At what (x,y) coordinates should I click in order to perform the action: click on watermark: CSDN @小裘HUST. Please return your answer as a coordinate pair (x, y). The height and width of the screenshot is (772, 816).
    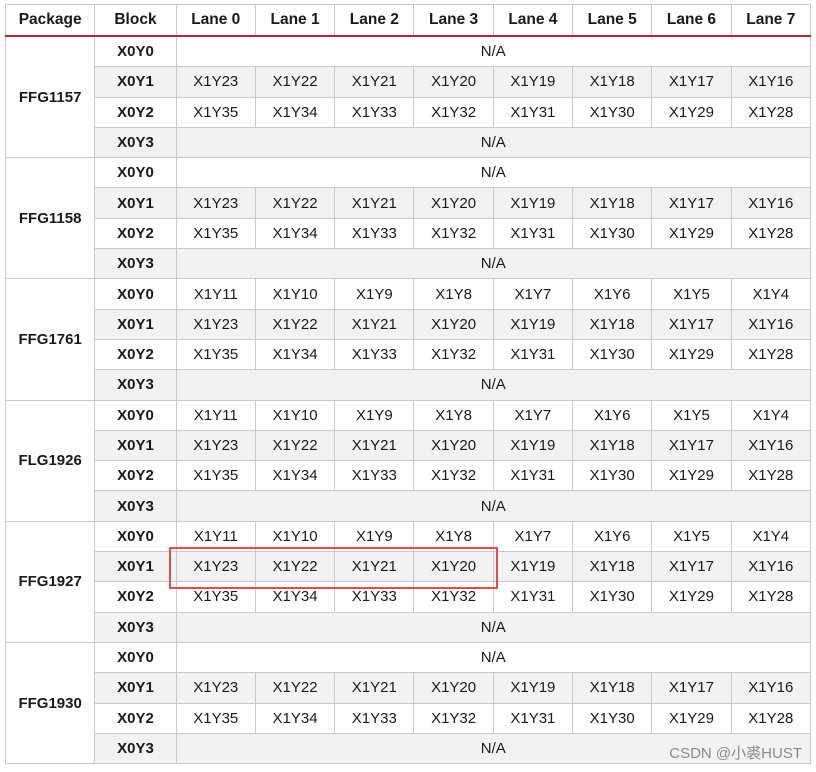
    Looking at the image, I should click on (735, 753).